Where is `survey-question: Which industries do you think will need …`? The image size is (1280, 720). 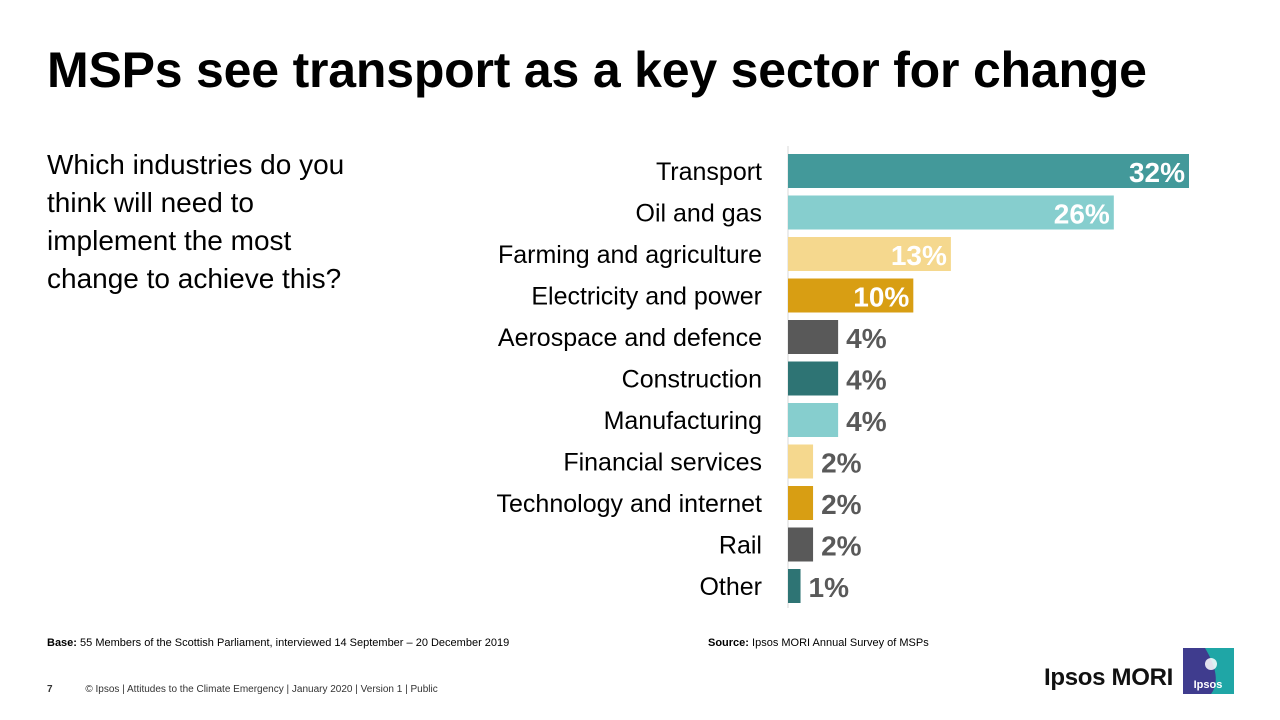 survey-question: Which industries do you think will need … is located at coordinates (196, 221).